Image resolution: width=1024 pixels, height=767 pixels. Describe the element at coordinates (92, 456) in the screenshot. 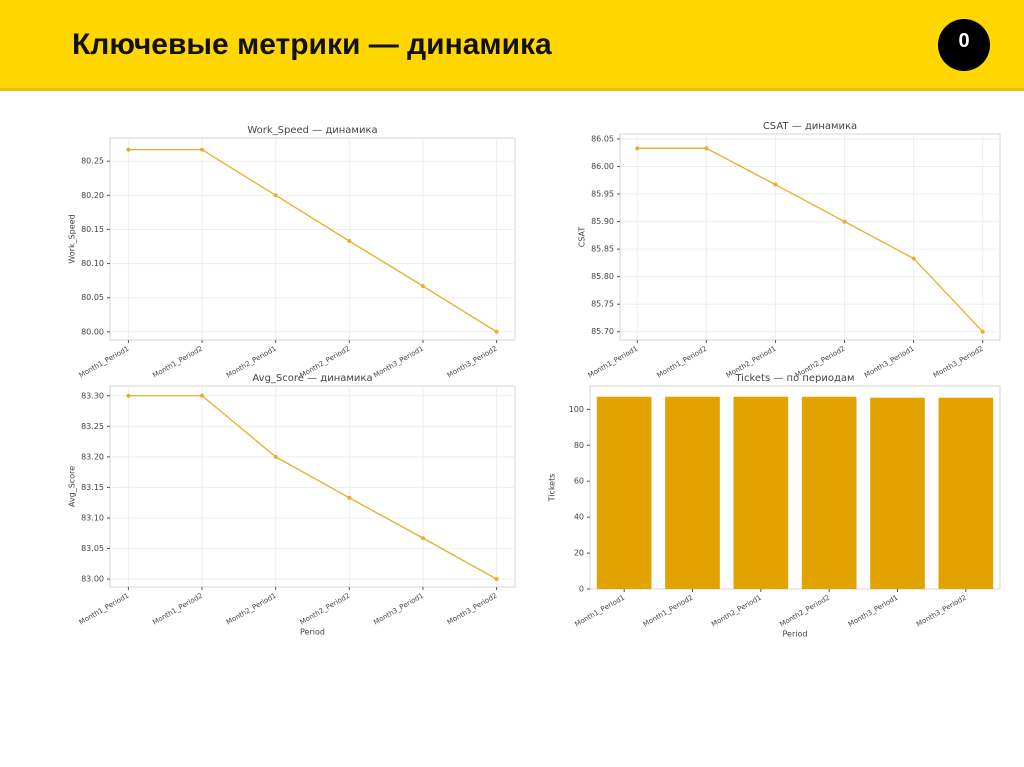

I see `y-tick-label: 83.20` at that location.